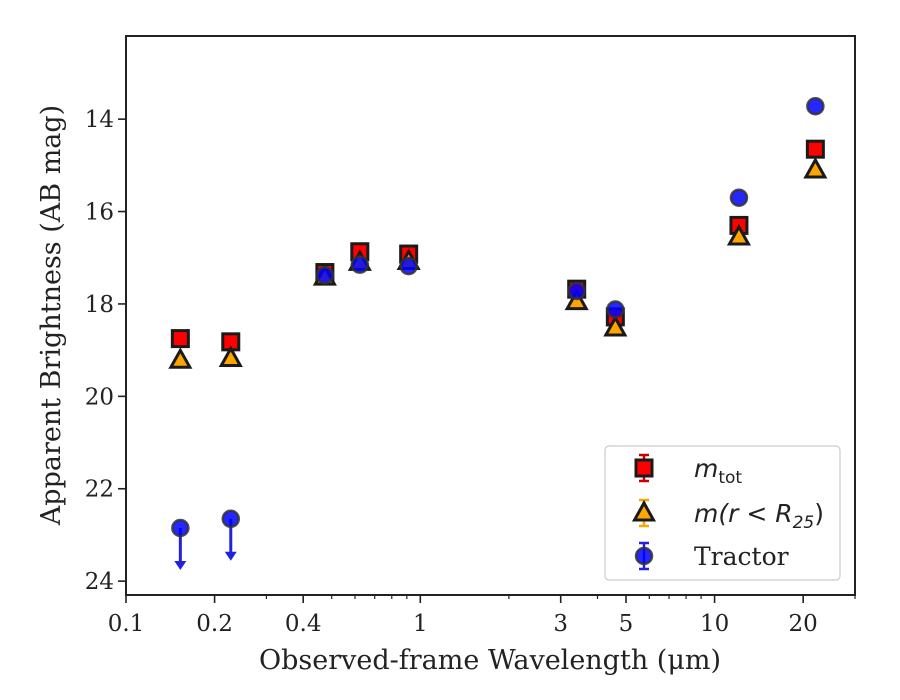 The image size is (900, 700). I want to click on legend-box, so click(722, 513).